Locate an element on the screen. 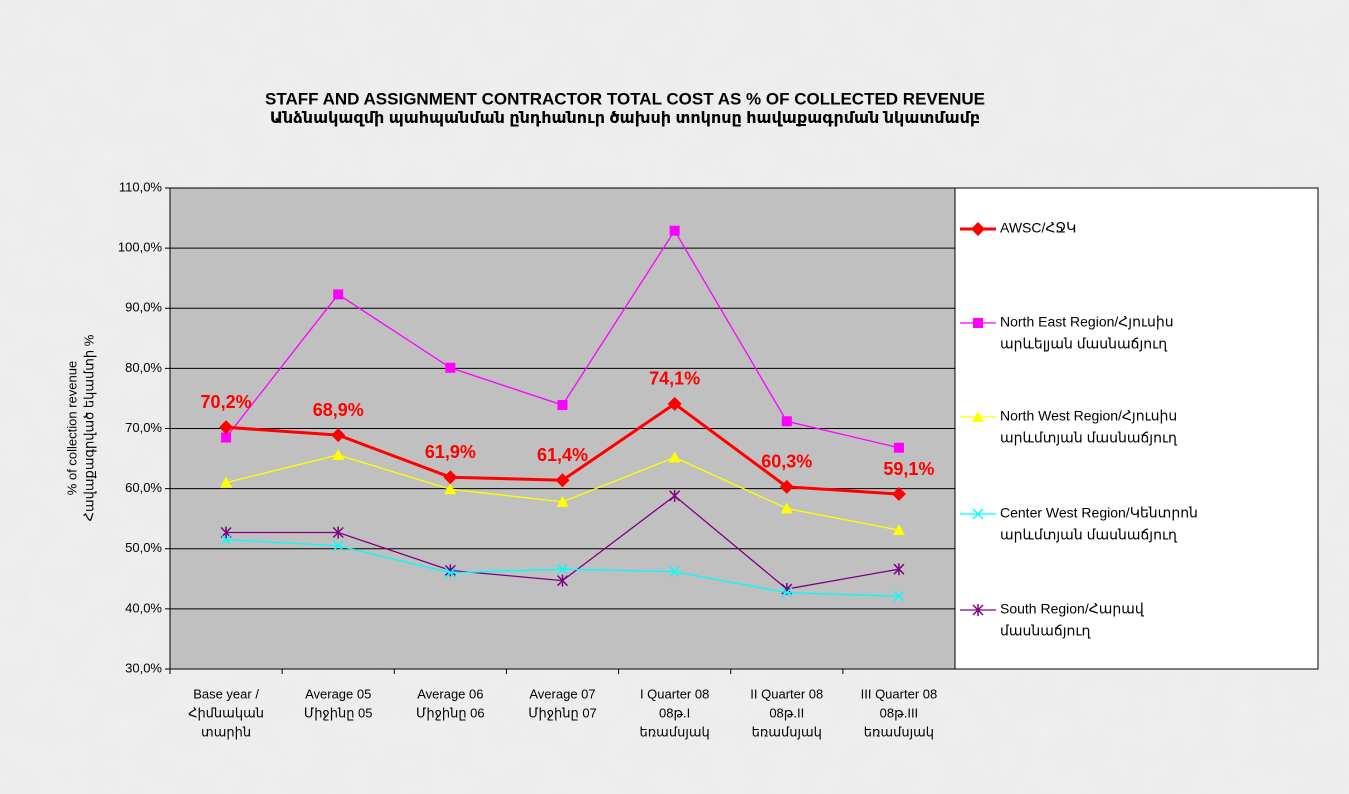 The width and height of the screenshot is (1349, 794). legend-label: Center West Region/Կենտրոն is located at coordinates (1099, 513).